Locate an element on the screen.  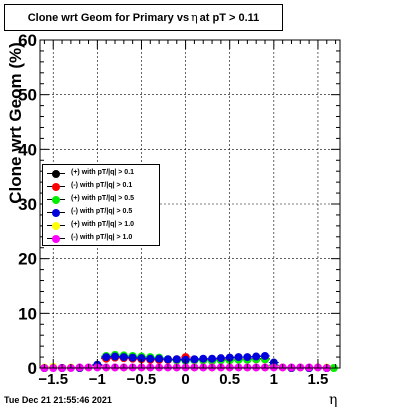
y-tick-label: 10 is located at coordinates (27, 313).